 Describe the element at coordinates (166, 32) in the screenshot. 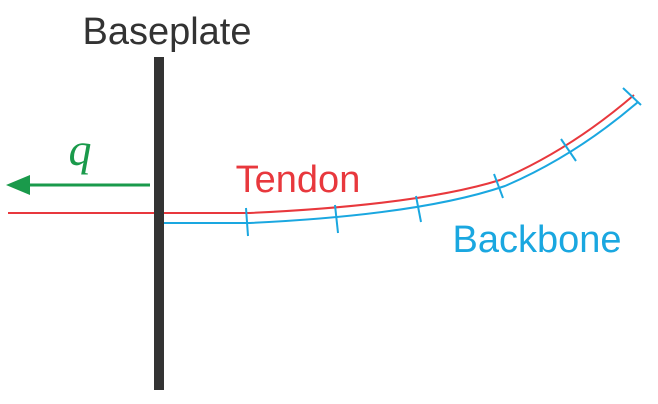

I see `baseplate-label: Baseplate` at that location.